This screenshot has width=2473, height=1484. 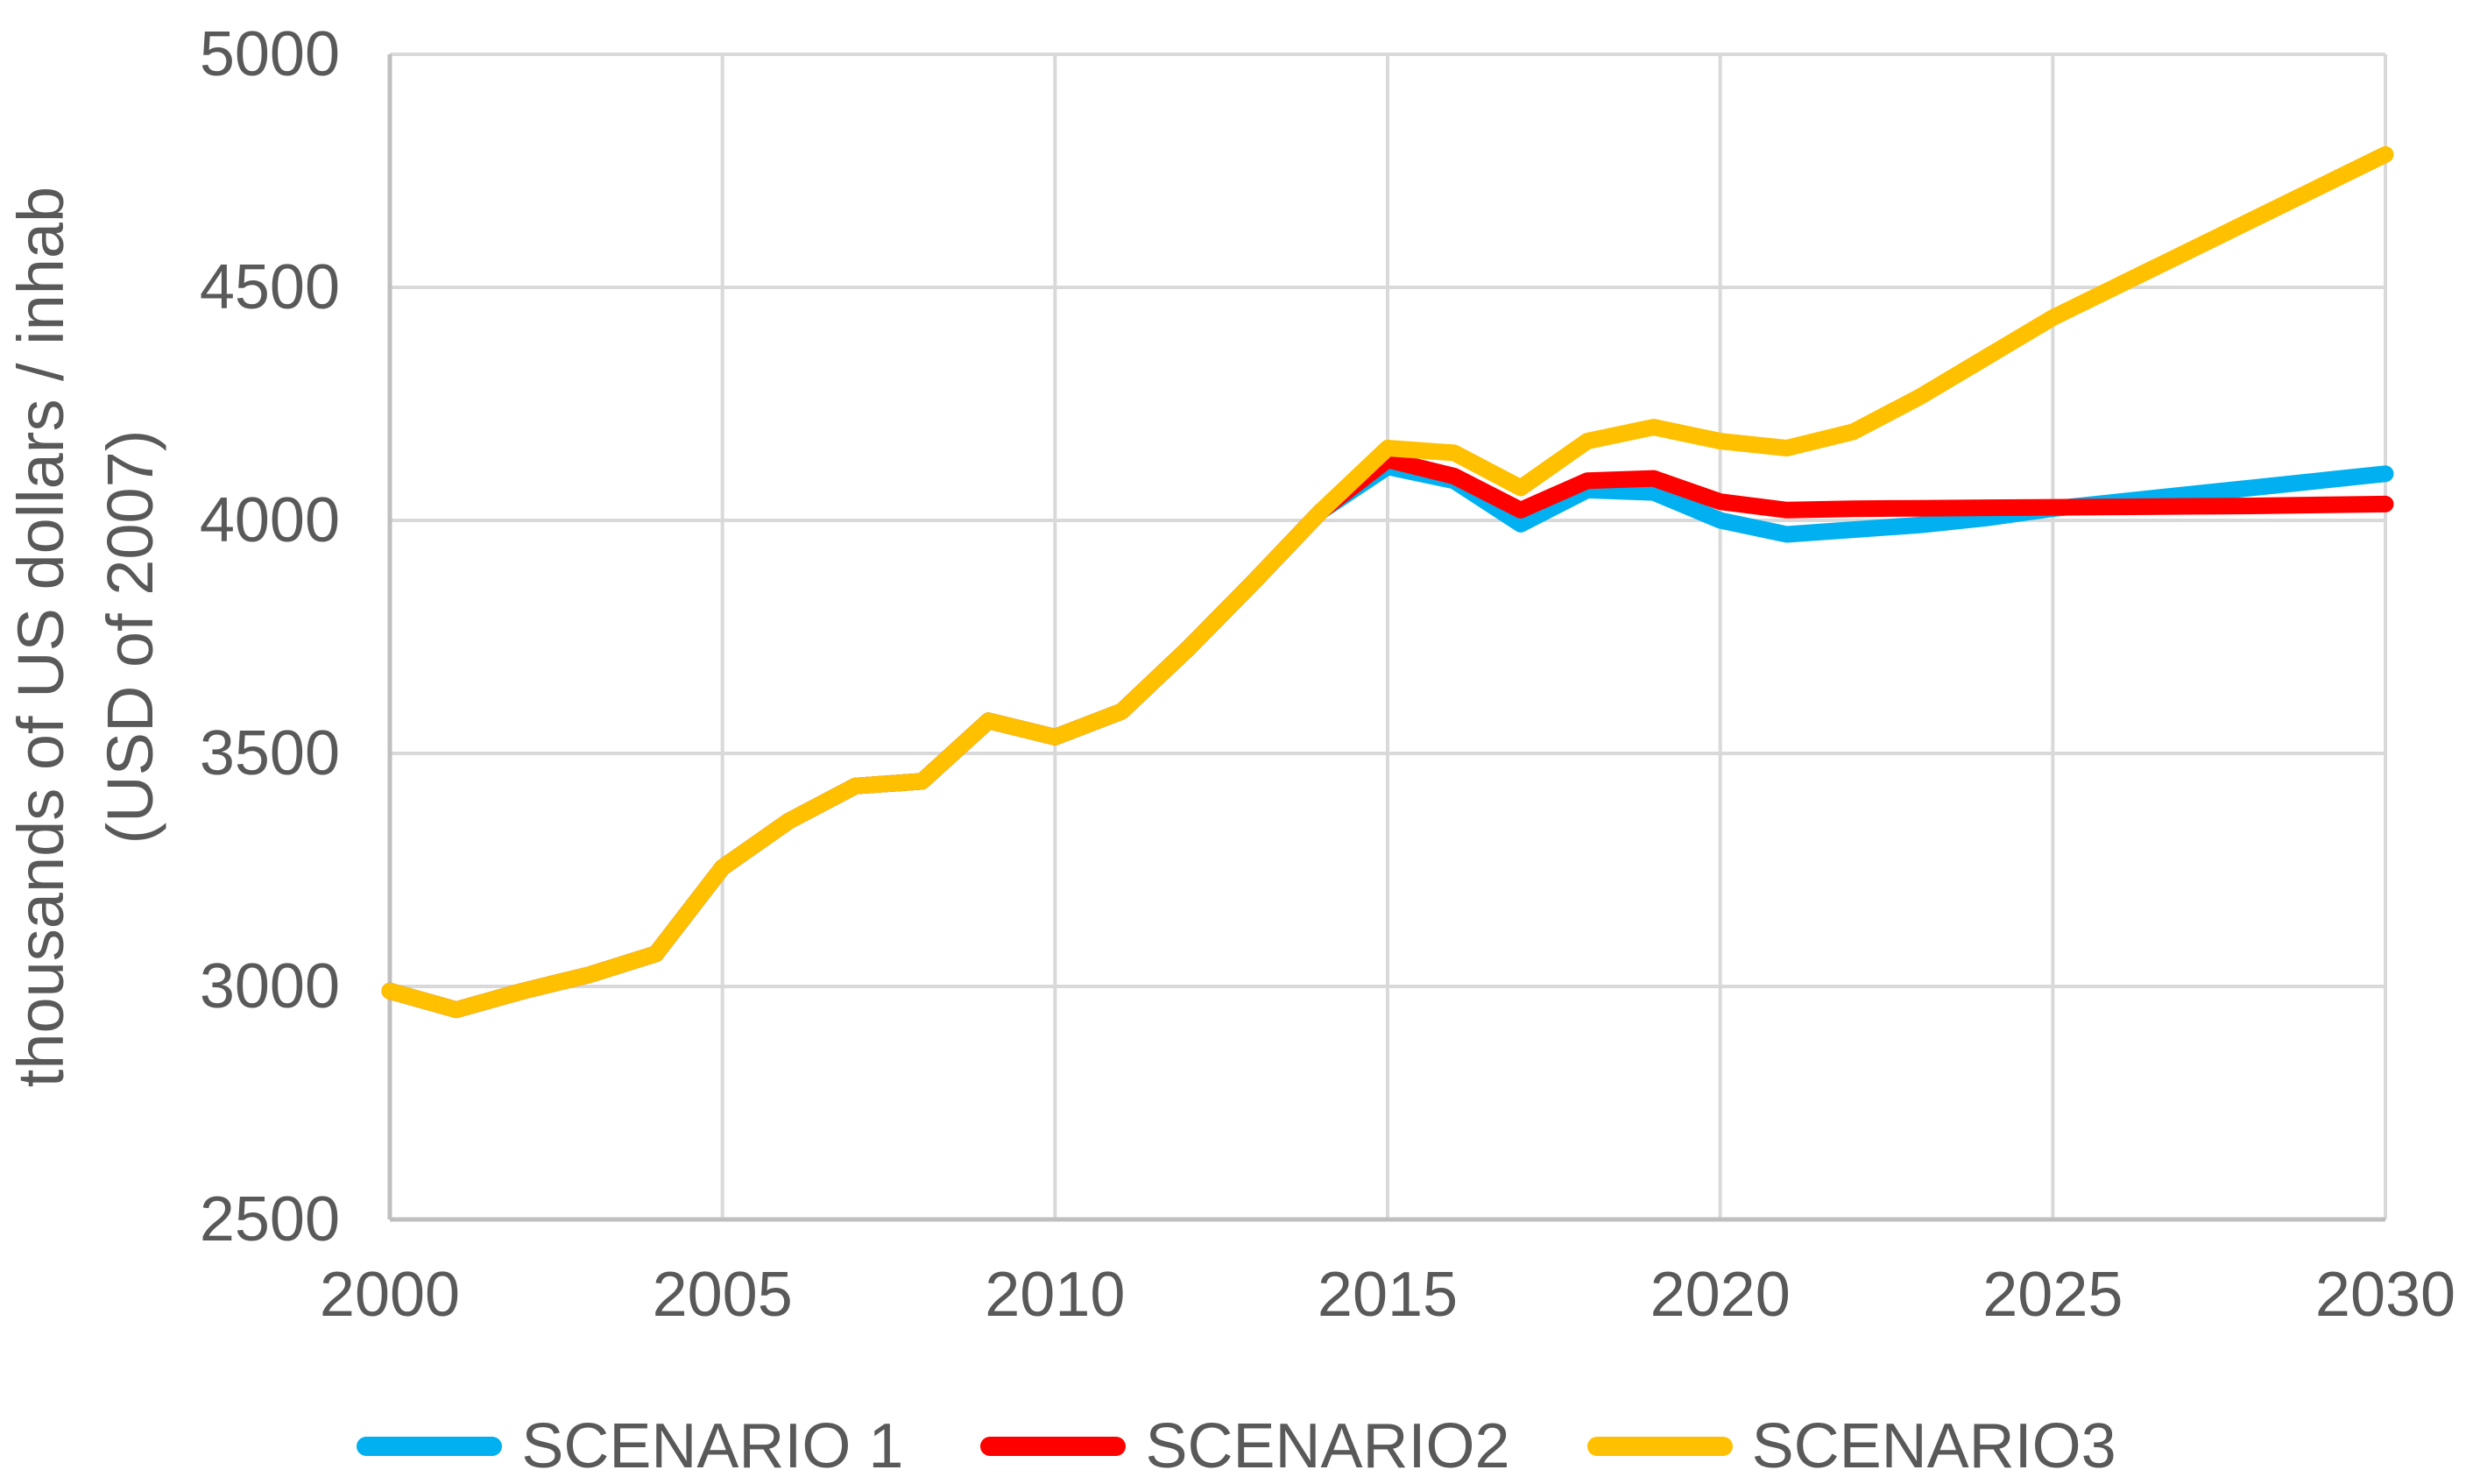 What do you see at coordinates (269, 287) in the screenshot?
I see `y-tick-label: 4500` at bounding box center [269, 287].